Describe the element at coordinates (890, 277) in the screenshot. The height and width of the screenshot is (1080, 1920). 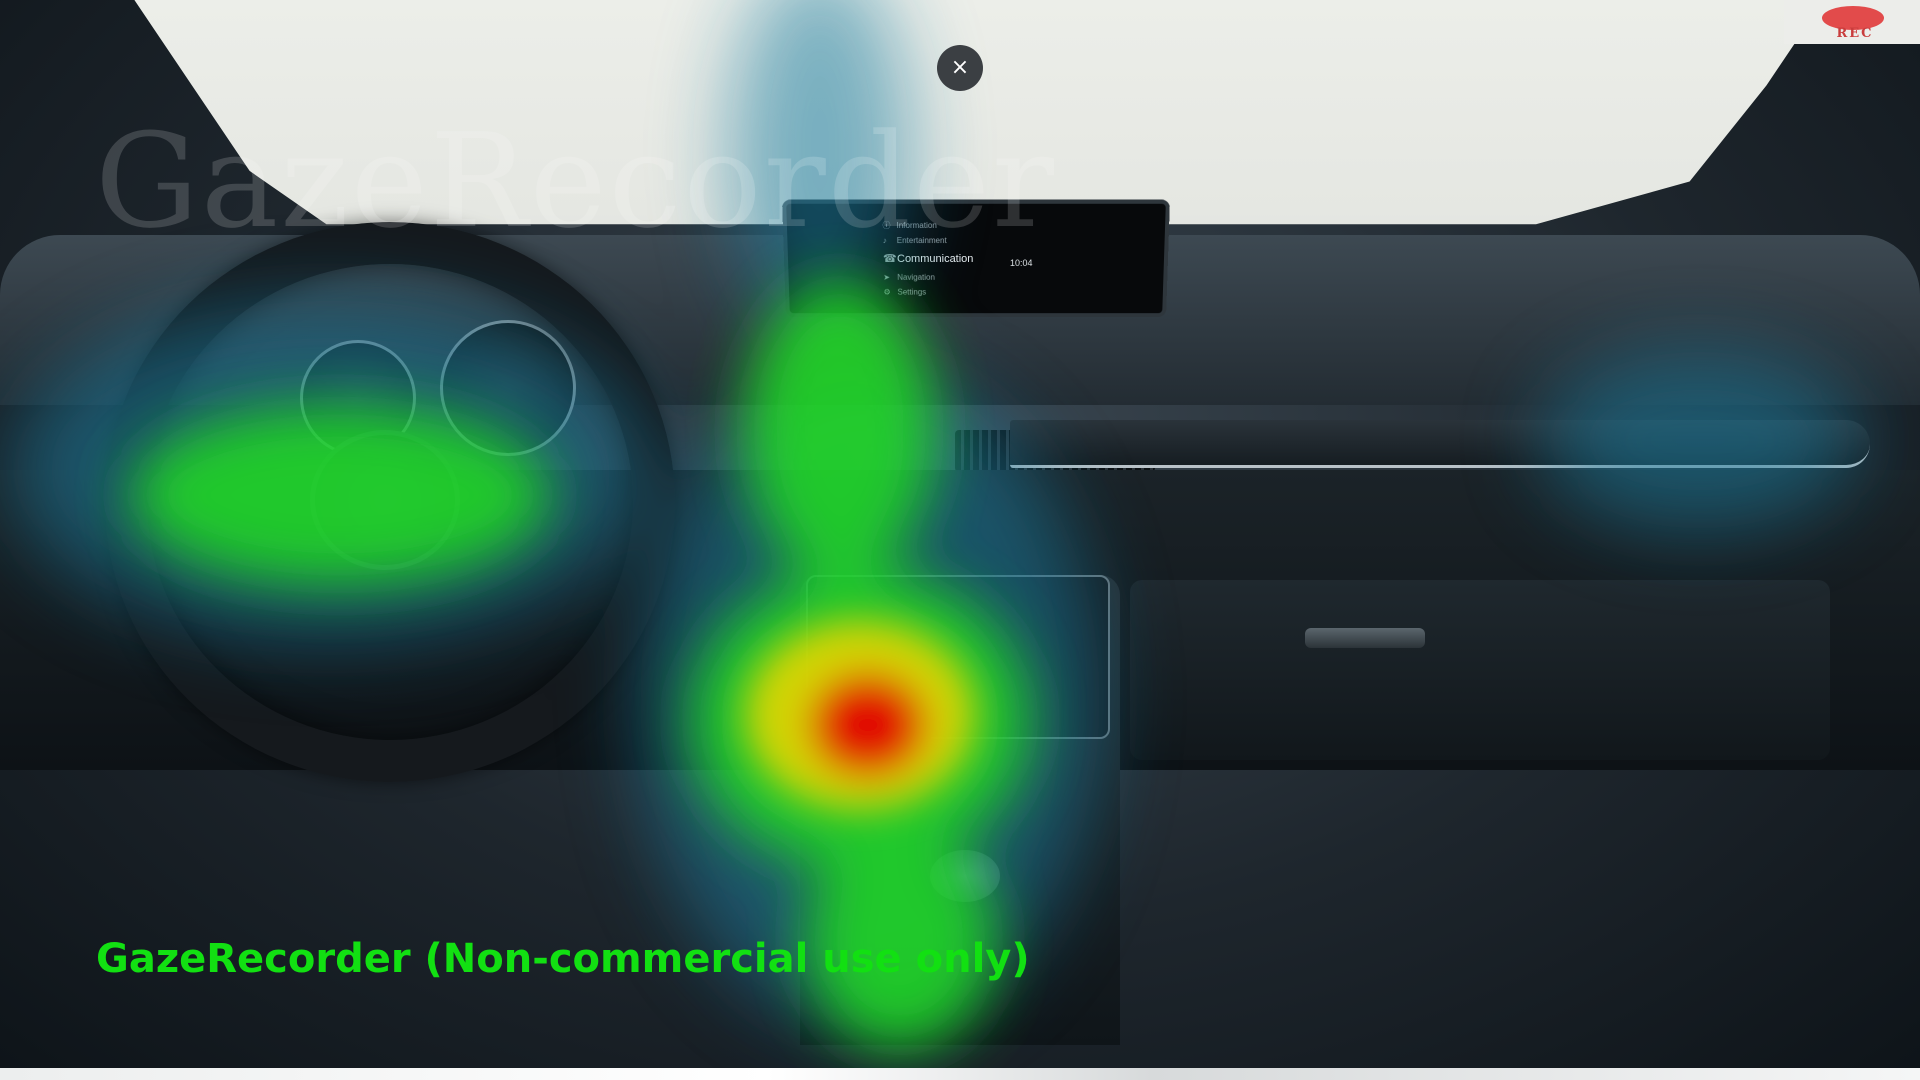
I see `navigation-icon: ➤` at that location.